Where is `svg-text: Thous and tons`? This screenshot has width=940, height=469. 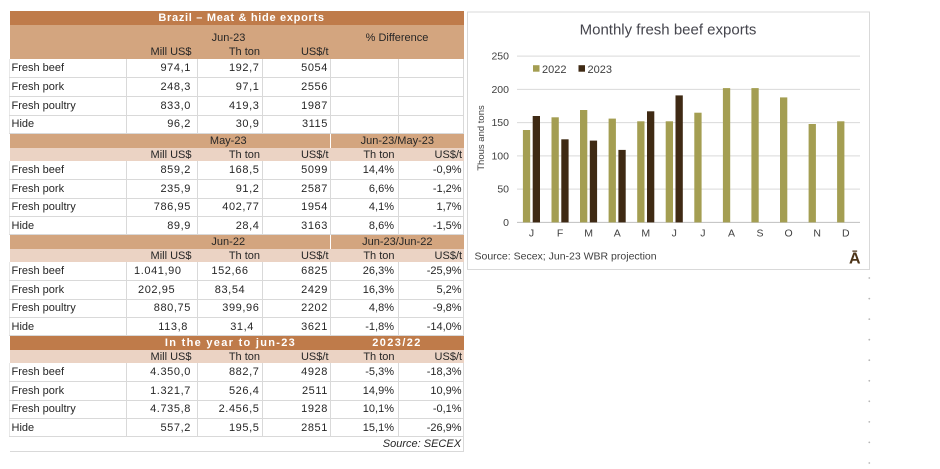 svg-text: Thous and tons is located at coordinates (481, 138).